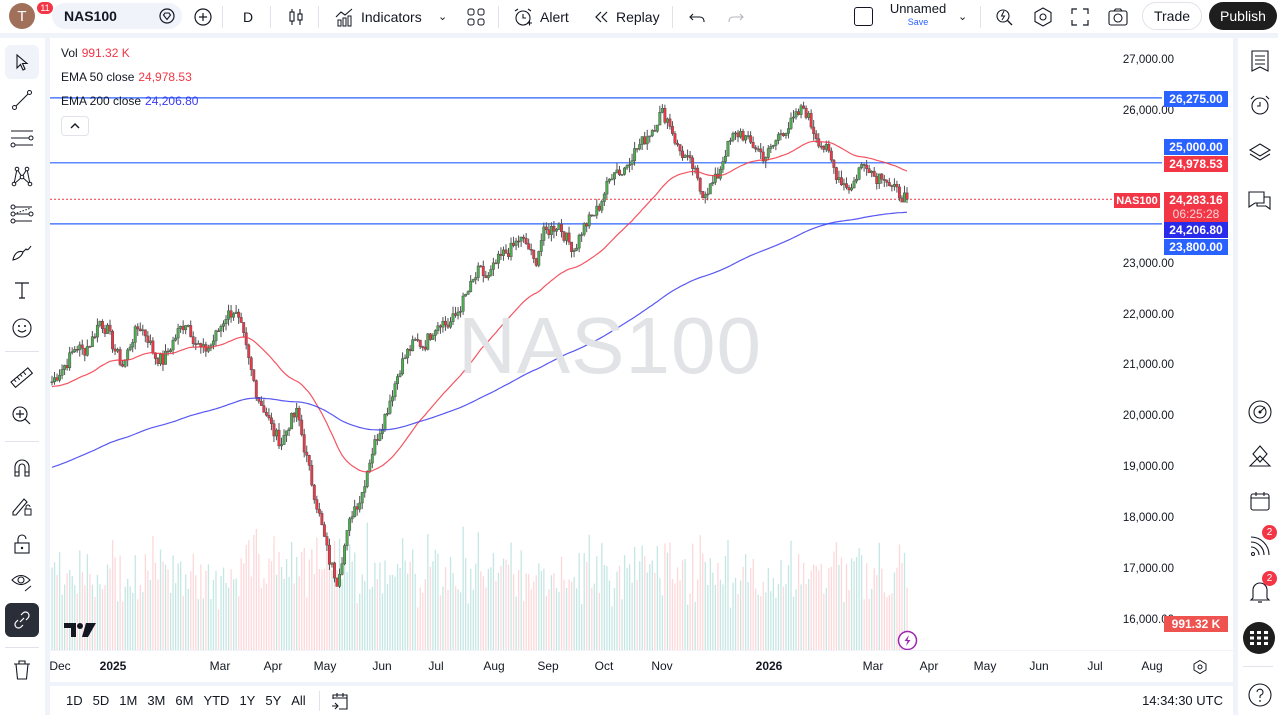 The image size is (1278, 715). I want to click on sync-drawings-tool, so click(22, 620).